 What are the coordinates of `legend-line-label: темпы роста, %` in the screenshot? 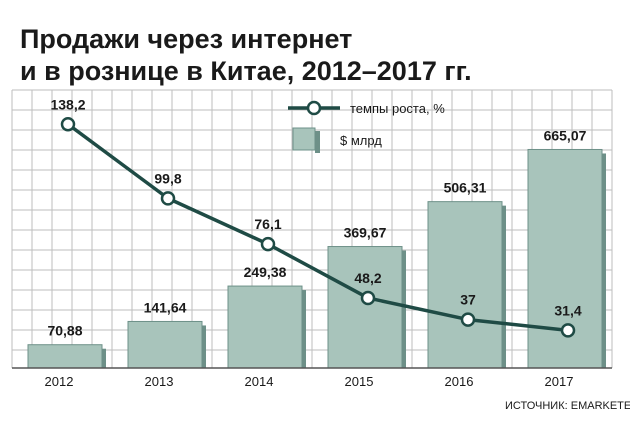 It's located at (397, 108).